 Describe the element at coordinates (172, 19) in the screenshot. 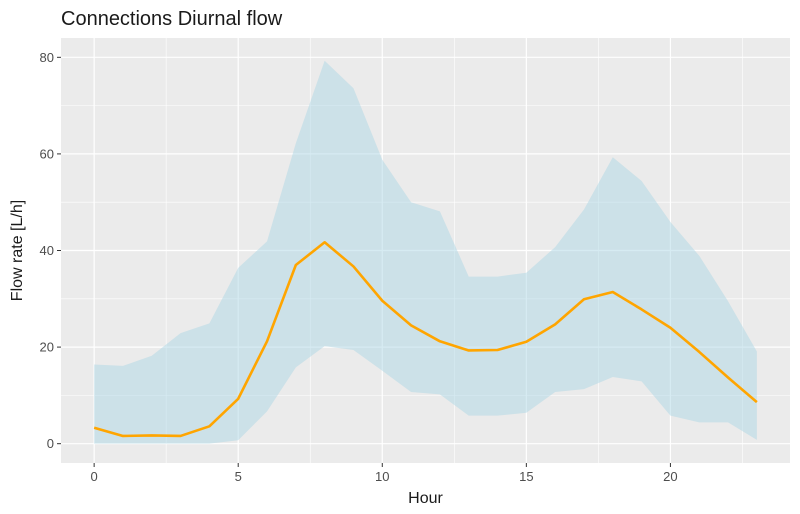

I see `chart-title: Connections Diurnal flow` at that location.